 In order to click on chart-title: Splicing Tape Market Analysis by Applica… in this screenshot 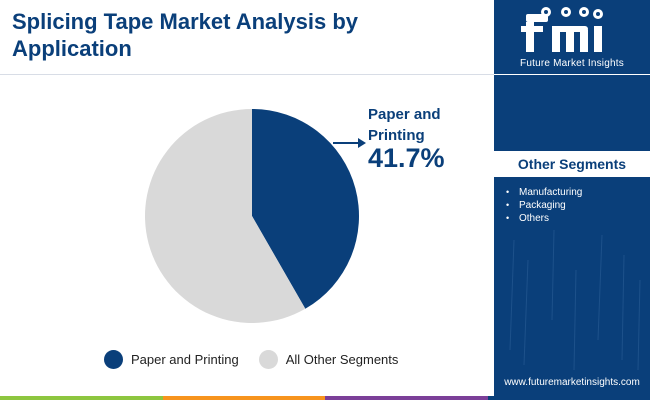, I will do `click(185, 35)`.